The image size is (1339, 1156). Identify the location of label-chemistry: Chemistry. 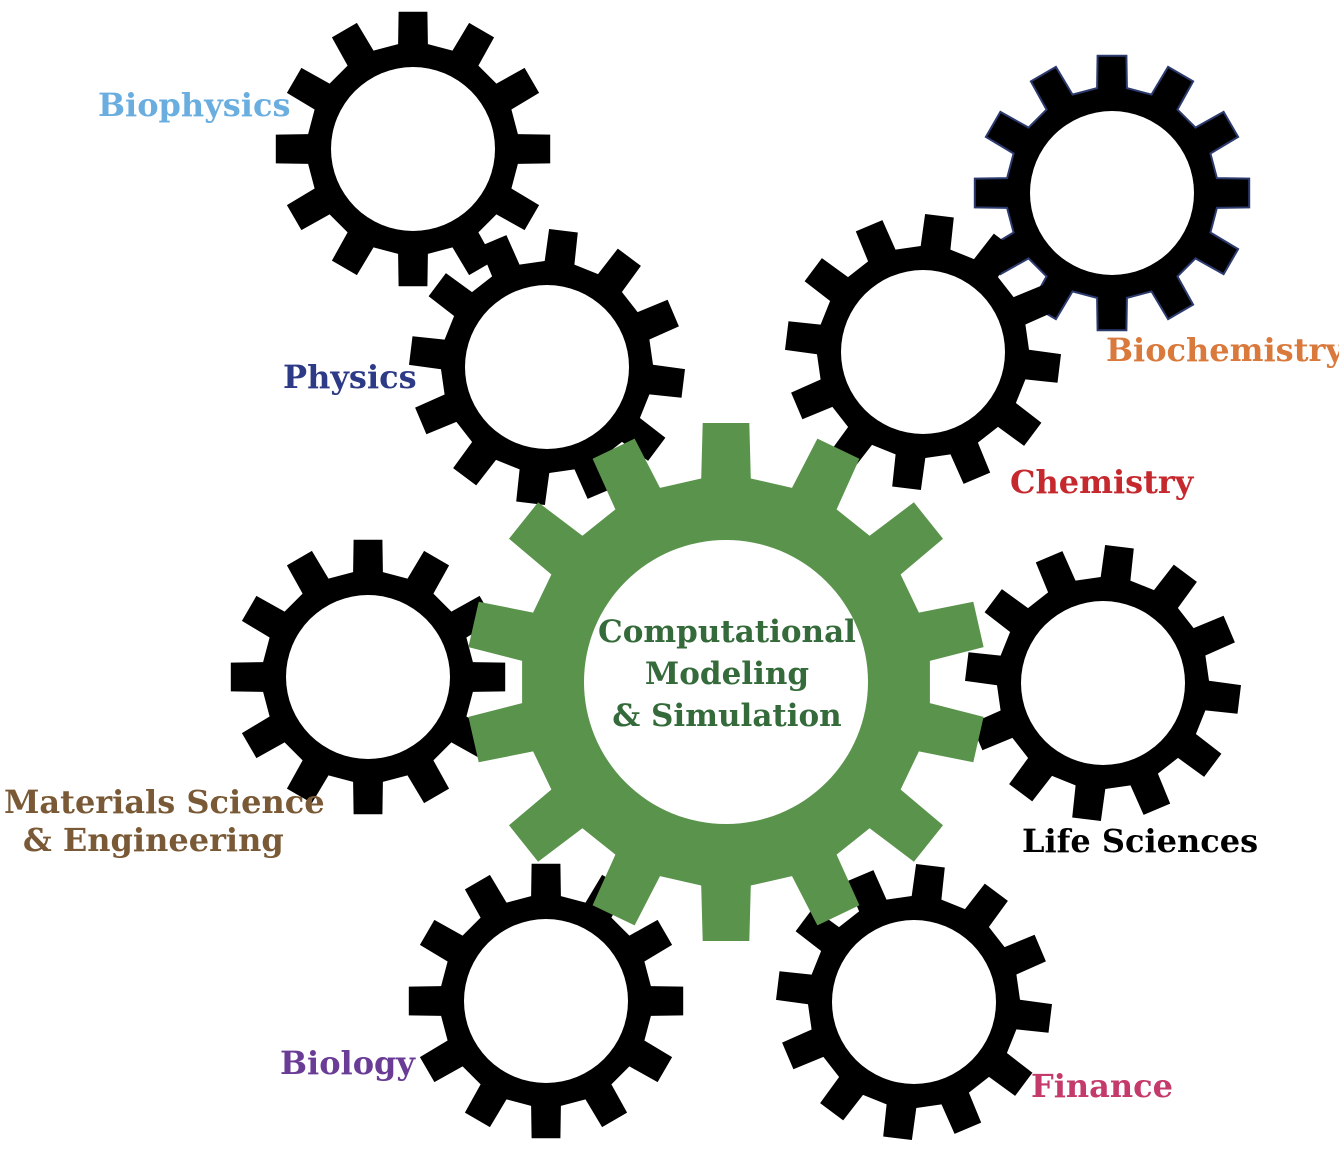
(1102, 482).